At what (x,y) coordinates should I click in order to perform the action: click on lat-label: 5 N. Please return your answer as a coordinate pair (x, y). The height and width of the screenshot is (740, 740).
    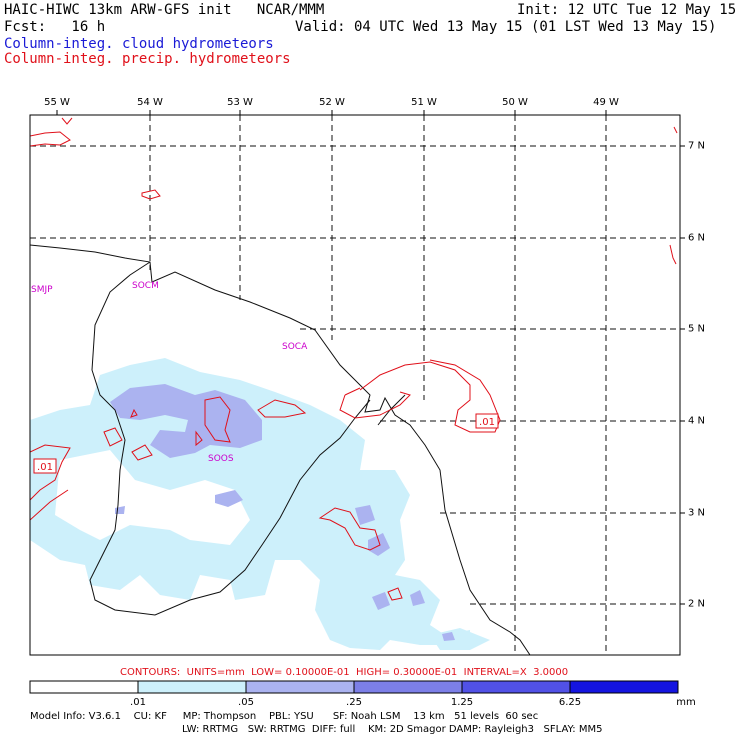
    Looking at the image, I should click on (697, 329).